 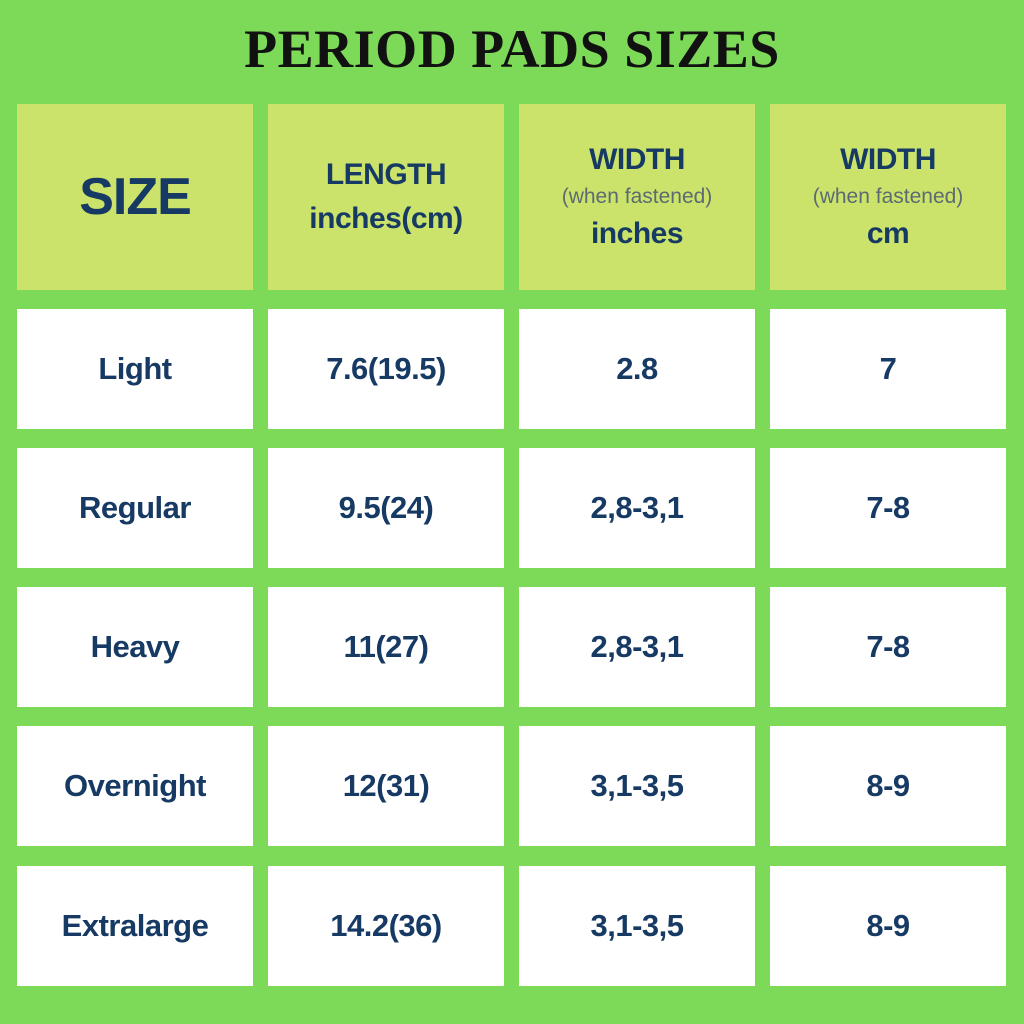 What do you see at coordinates (637, 369) in the screenshot?
I see `table-cell: 2.8` at bounding box center [637, 369].